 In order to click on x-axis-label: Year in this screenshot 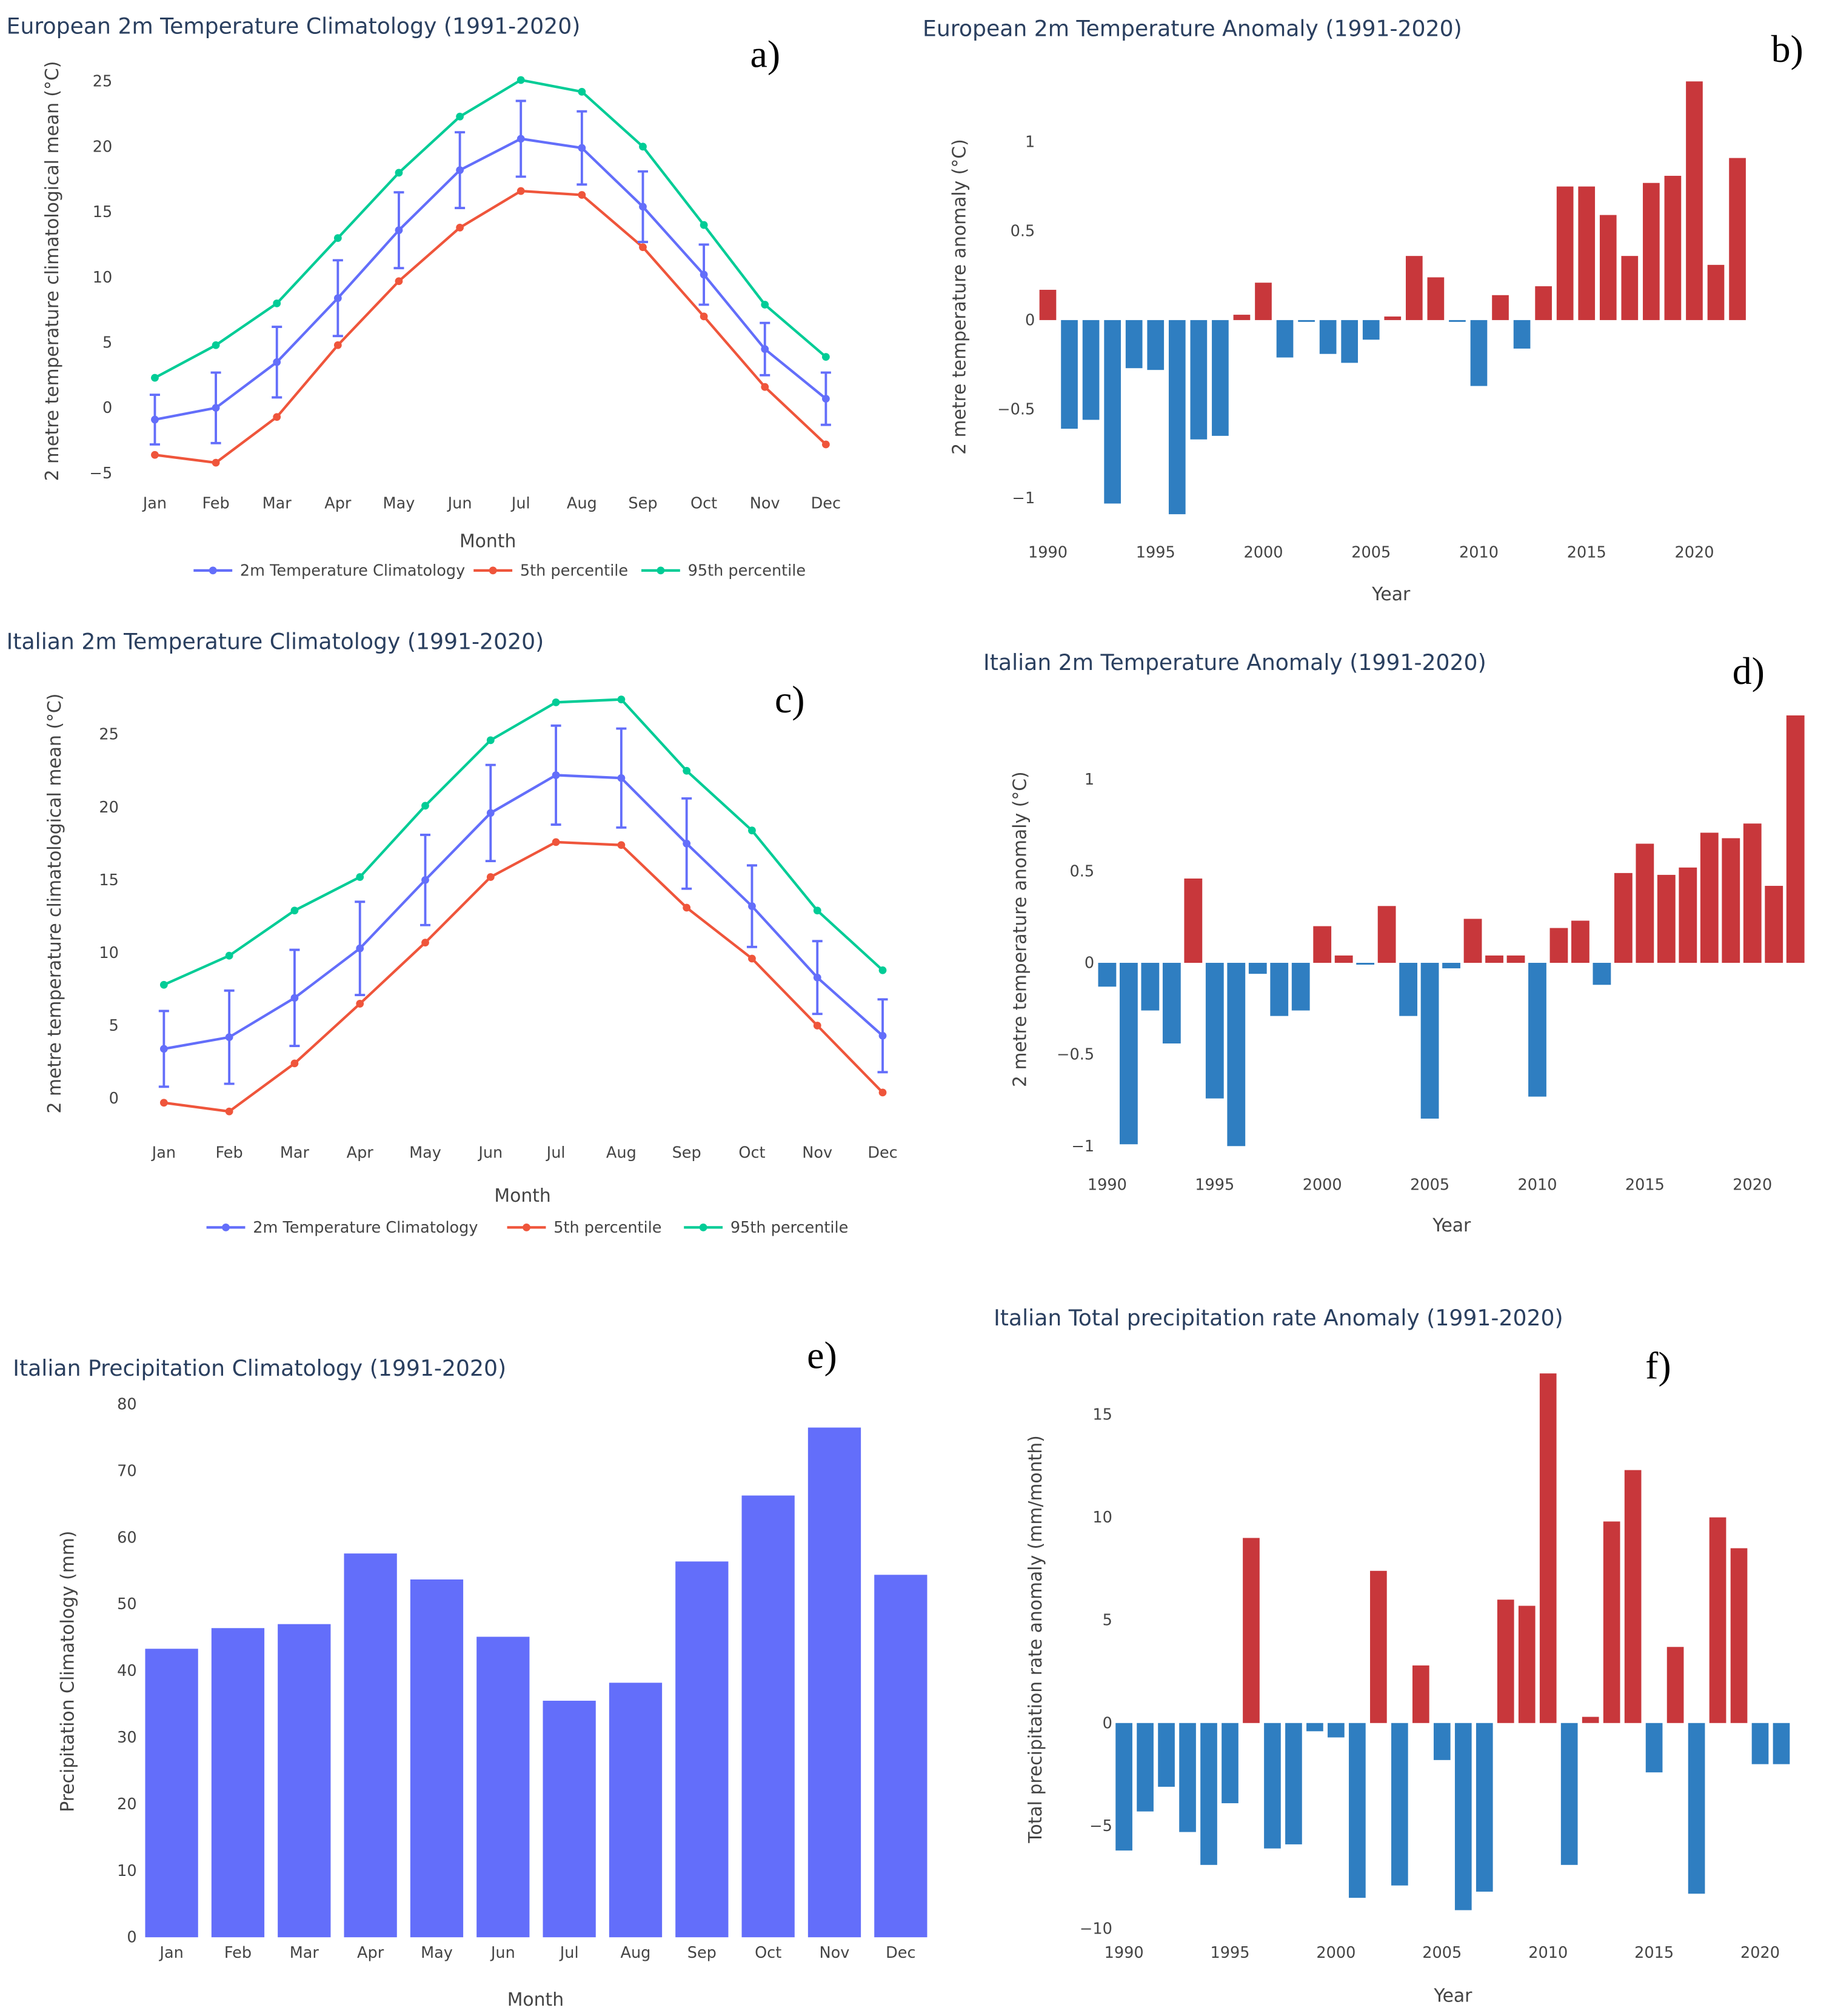, I will do `click(1391, 595)`.